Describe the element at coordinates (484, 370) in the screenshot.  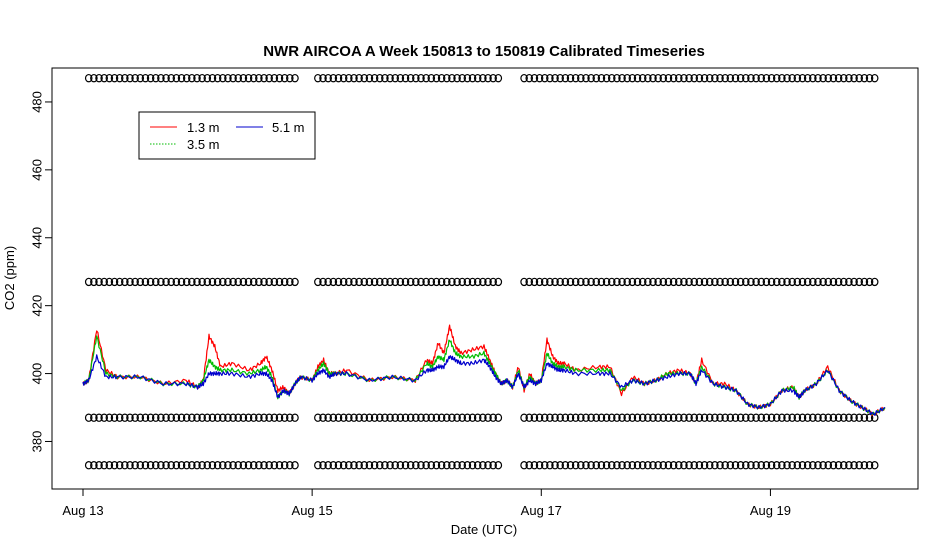
I see `series-layer` at that location.